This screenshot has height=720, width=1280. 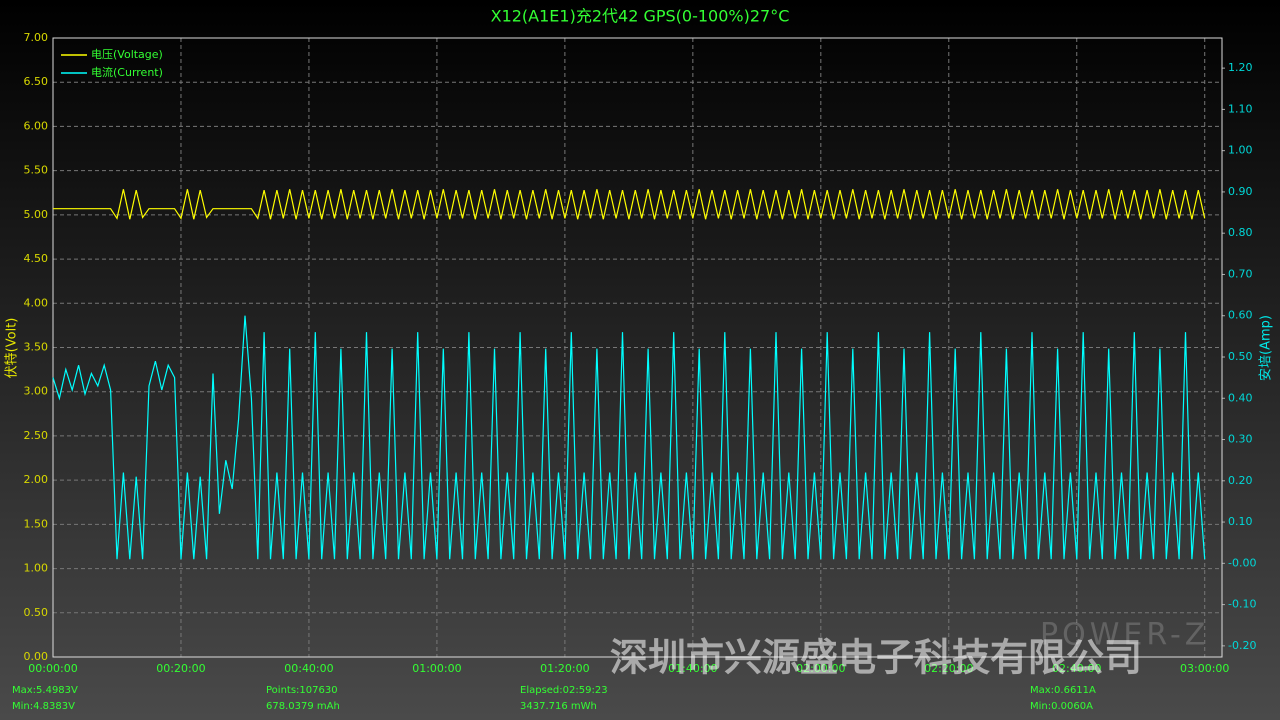 What do you see at coordinates (36, 612) in the screenshot?
I see `y-tick-label: 0.50` at bounding box center [36, 612].